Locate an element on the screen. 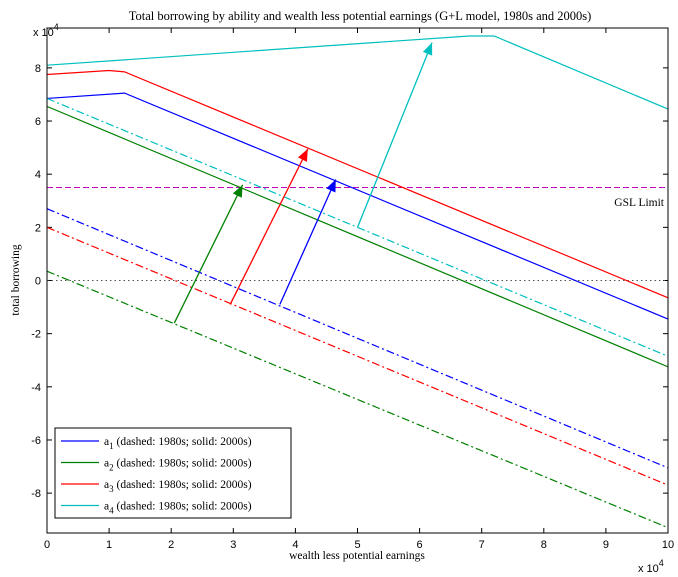 This screenshot has width=678, height=577. arrowhead-a4 is located at coordinates (427, 49).